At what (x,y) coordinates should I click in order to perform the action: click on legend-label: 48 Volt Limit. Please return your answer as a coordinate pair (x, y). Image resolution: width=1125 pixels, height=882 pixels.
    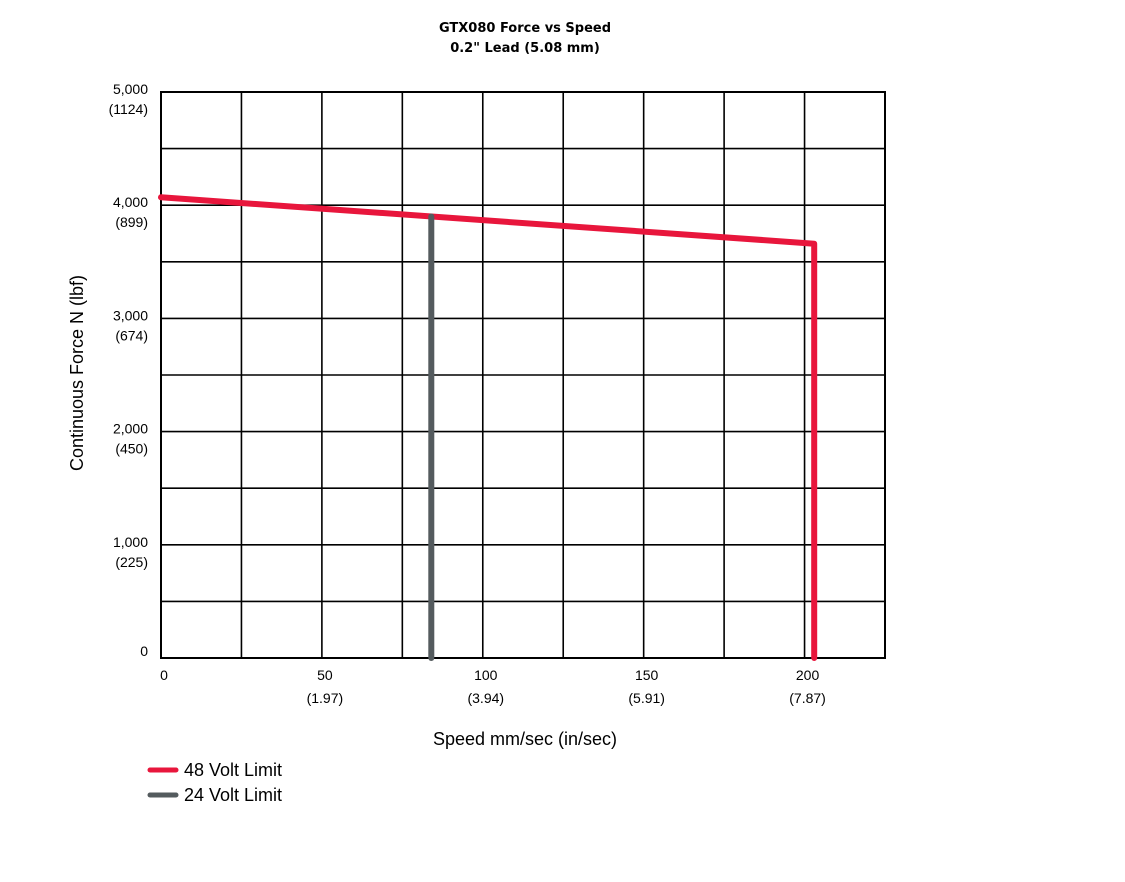
    Looking at the image, I should click on (233, 770).